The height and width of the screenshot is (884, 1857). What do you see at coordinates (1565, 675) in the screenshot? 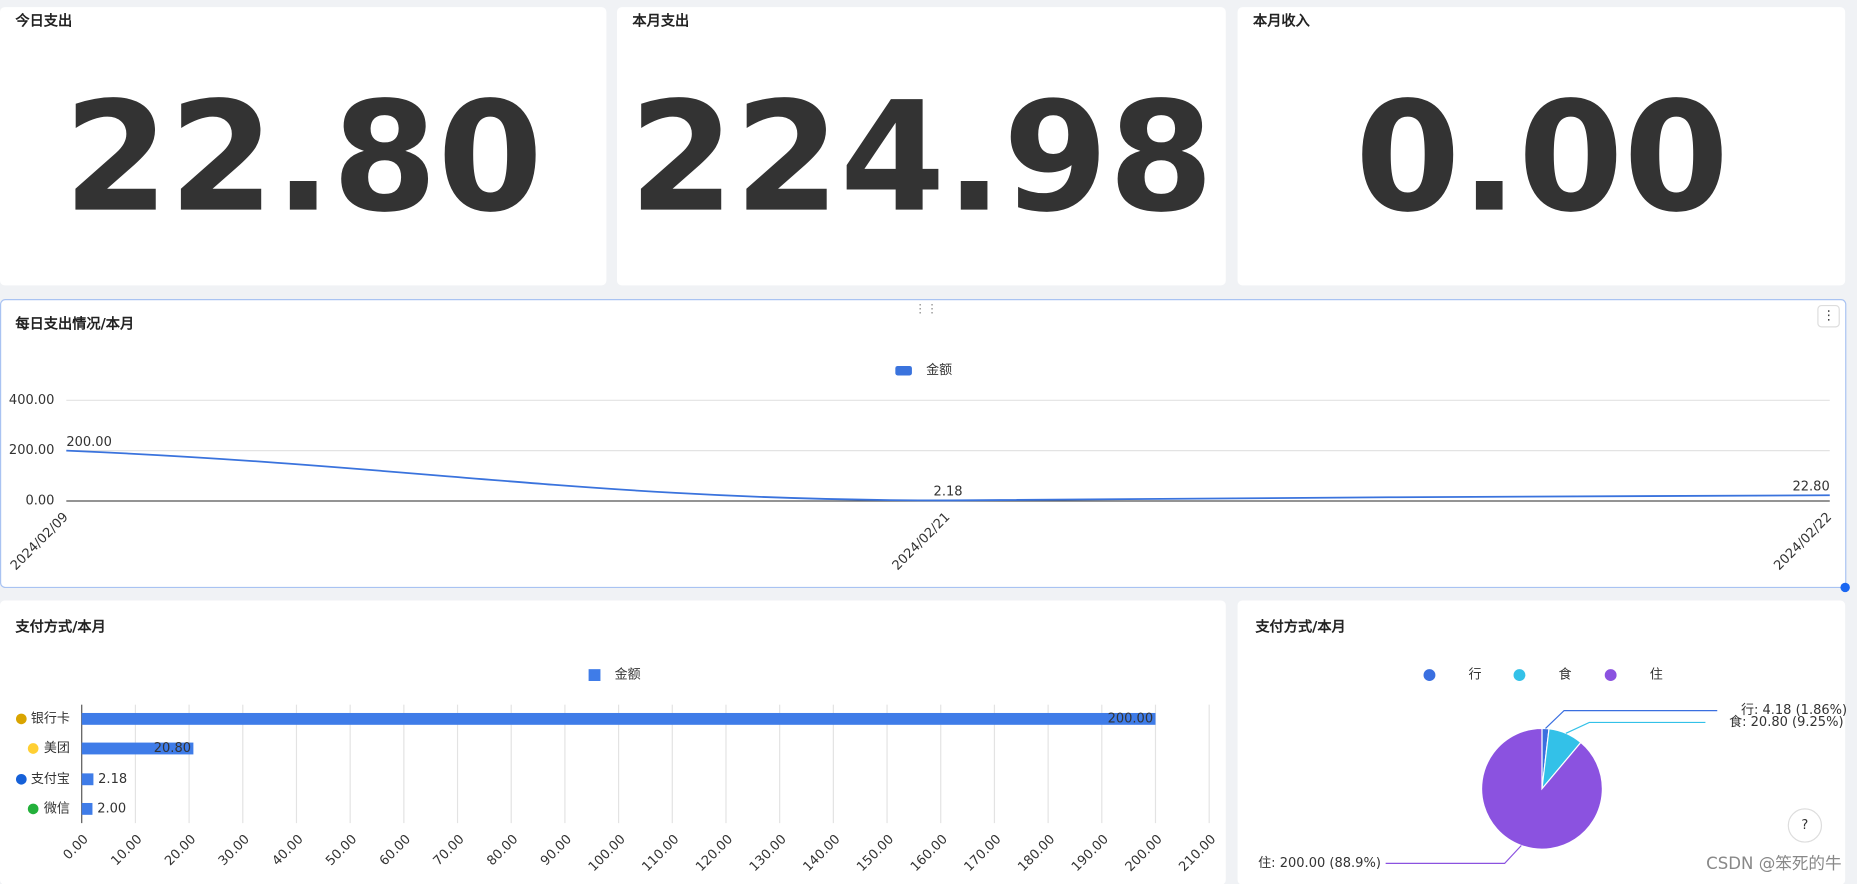
I see `legend-label: 食` at bounding box center [1565, 675].